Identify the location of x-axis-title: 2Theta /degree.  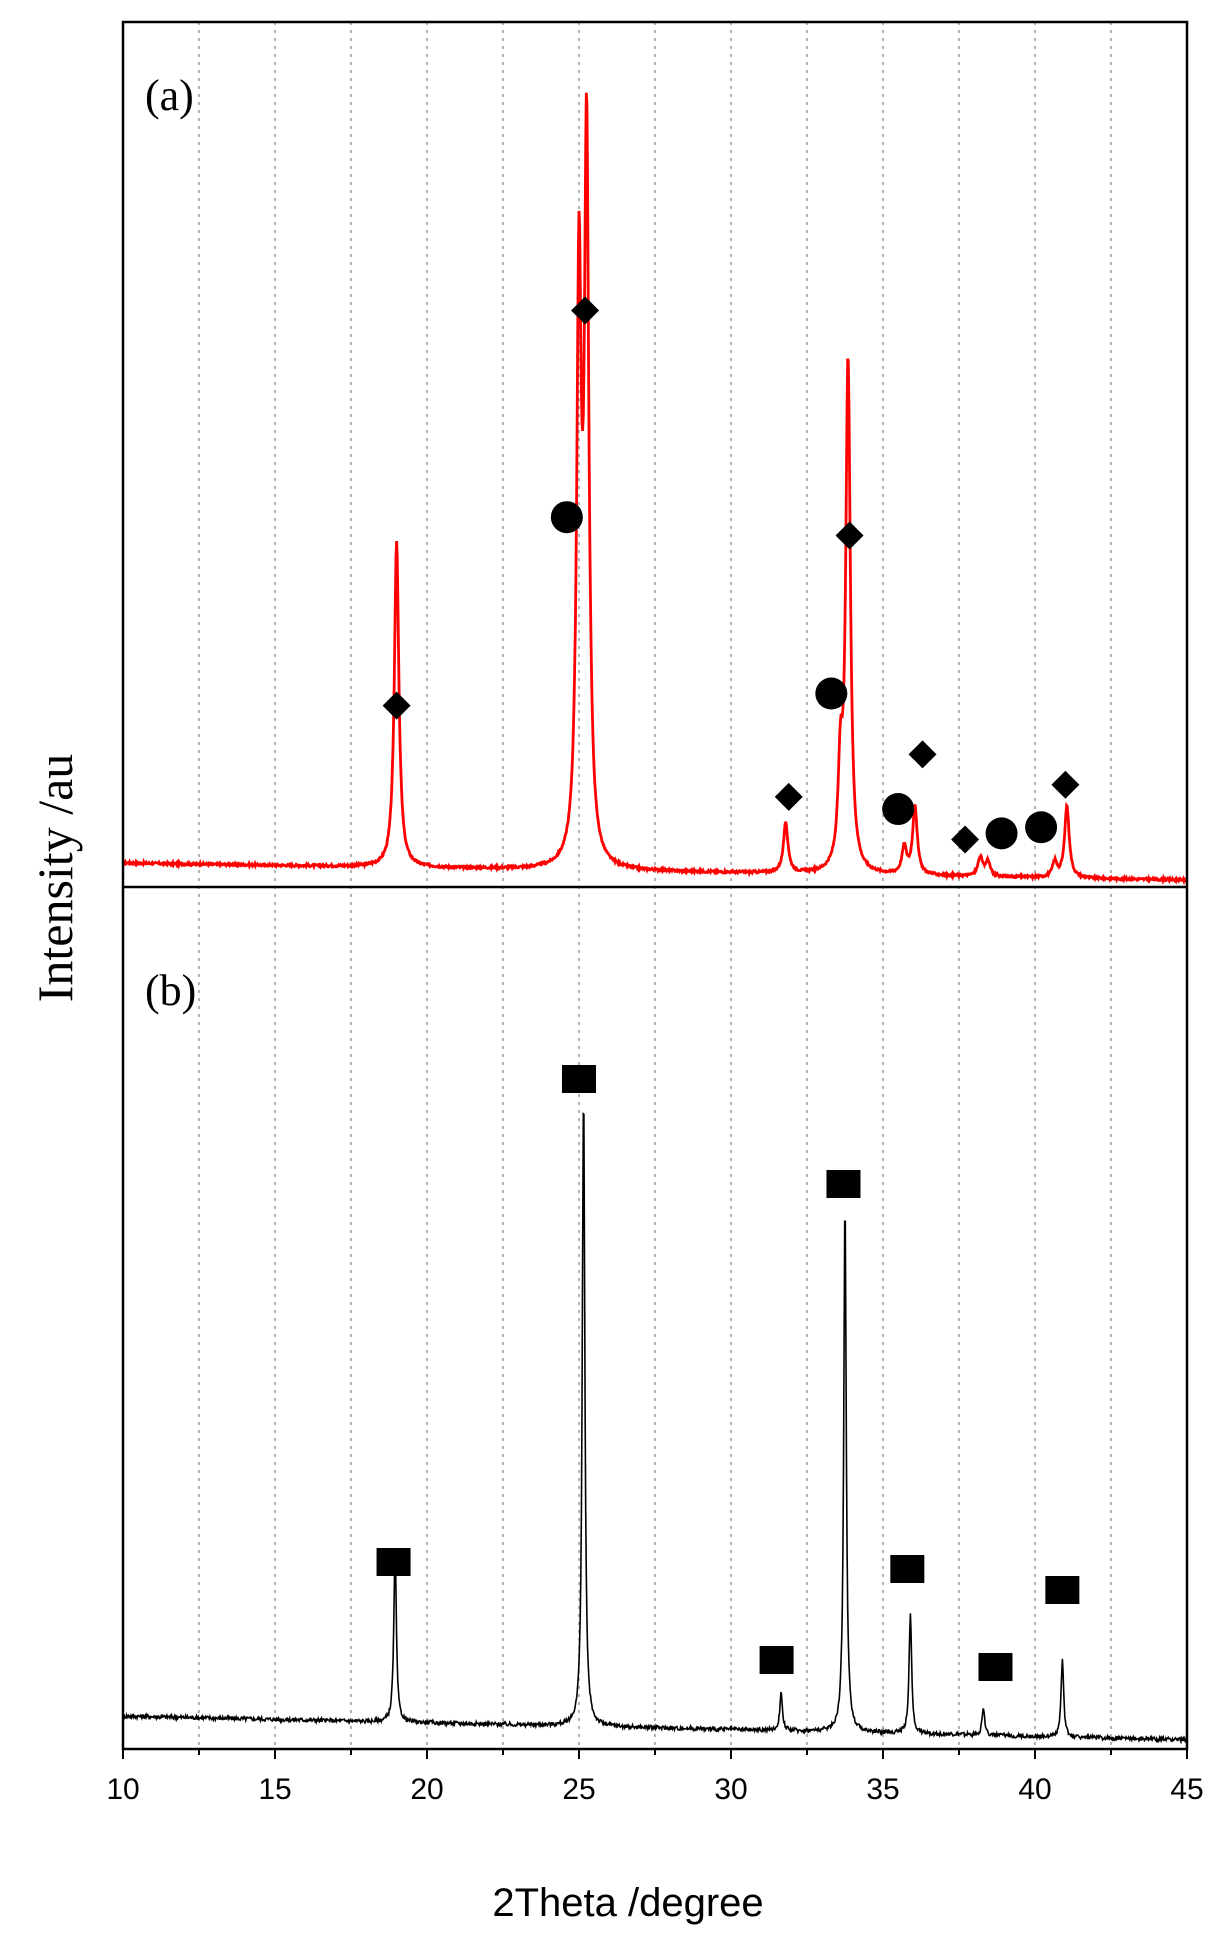
(627, 1903).